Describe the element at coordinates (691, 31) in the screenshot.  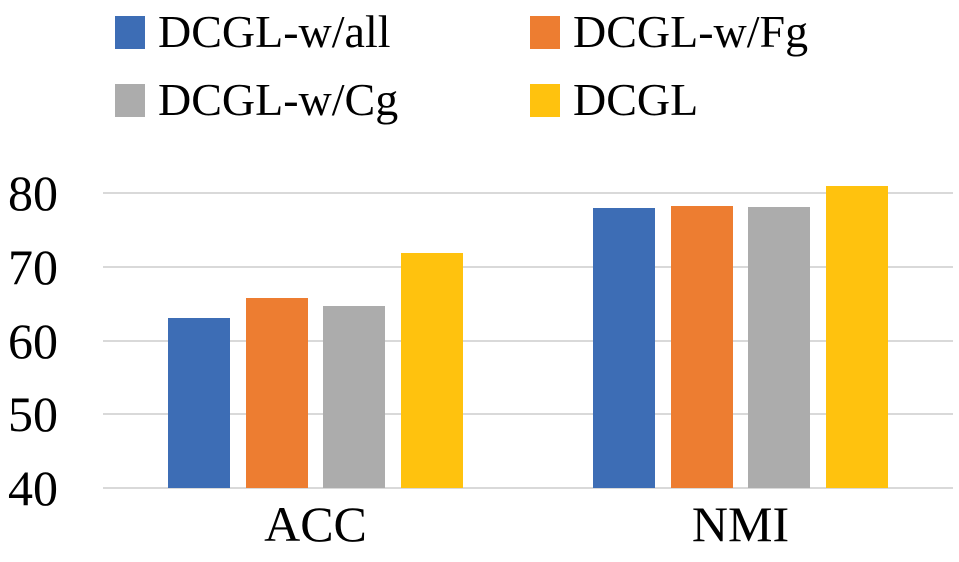
I see `legend-label: DCGL-w/Fg` at that location.